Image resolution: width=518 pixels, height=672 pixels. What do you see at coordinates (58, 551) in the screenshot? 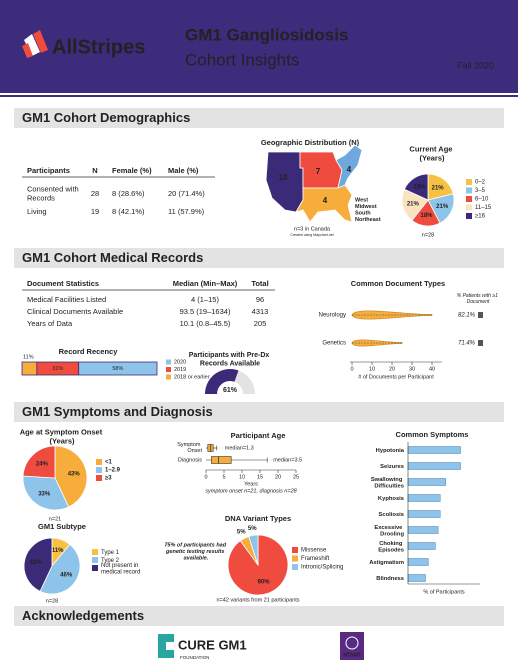
I see `pie-label: 11%` at bounding box center [58, 551].